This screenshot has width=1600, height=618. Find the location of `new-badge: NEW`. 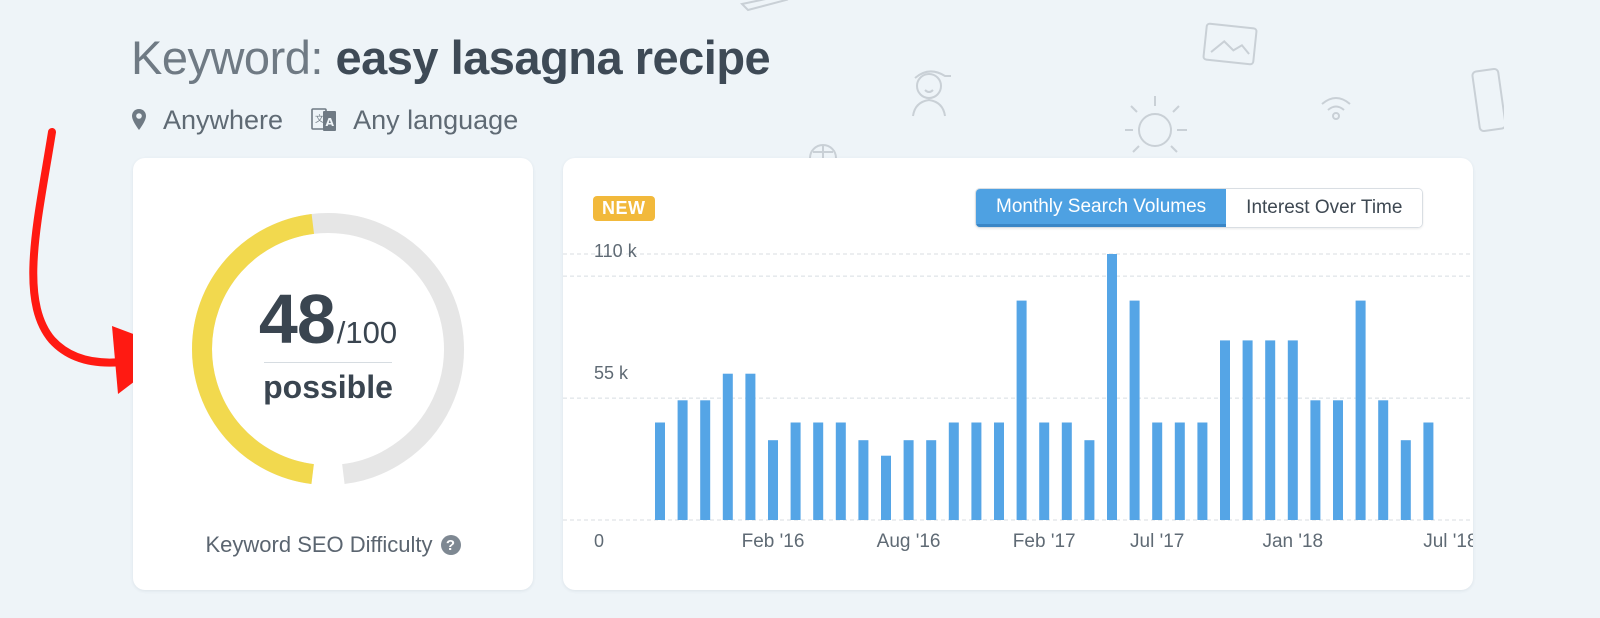

new-badge: NEW is located at coordinates (624, 208).